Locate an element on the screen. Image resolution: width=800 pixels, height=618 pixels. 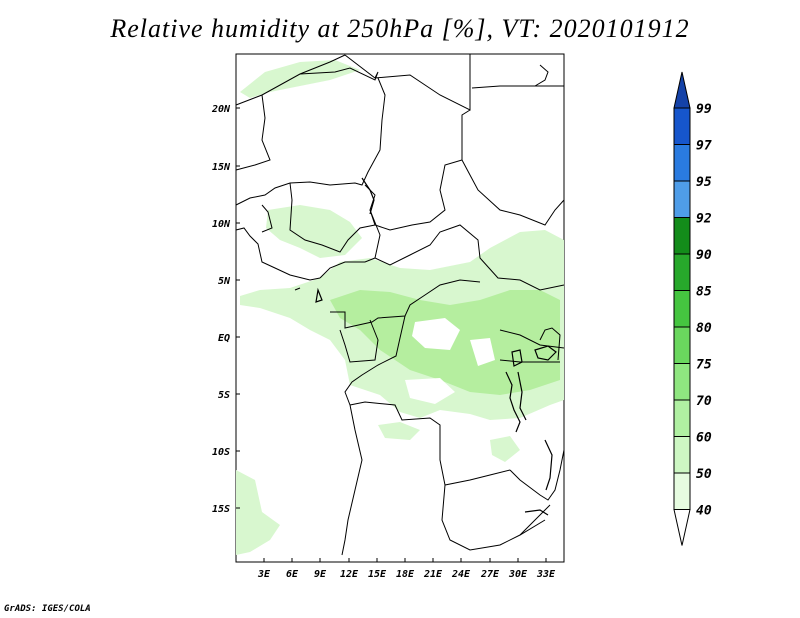
lon-label: 27E is located at coordinates (490, 574).